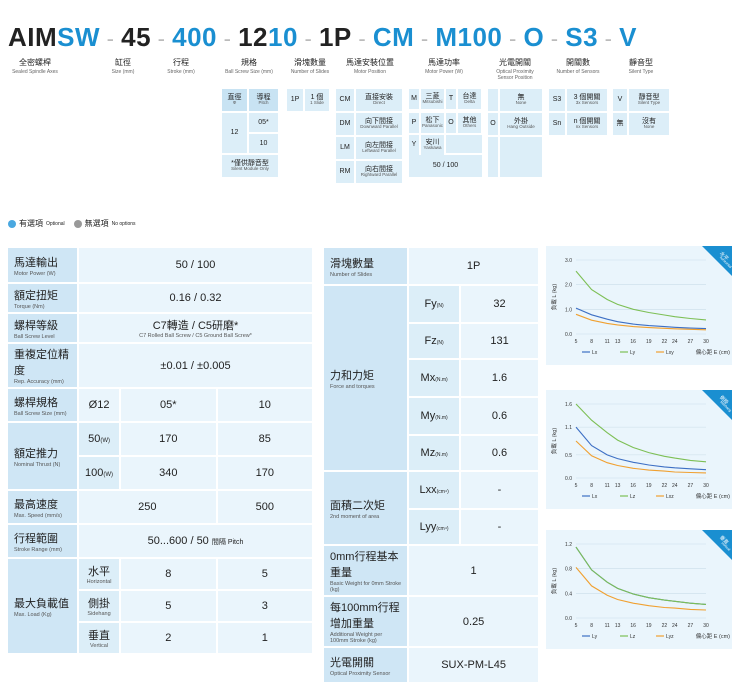 Image resolution: width=740 pixels, height=684 pixels. What do you see at coordinates (649, 342) in the screenshot?
I see `x-tick-label: 19` at bounding box center [649, 342].